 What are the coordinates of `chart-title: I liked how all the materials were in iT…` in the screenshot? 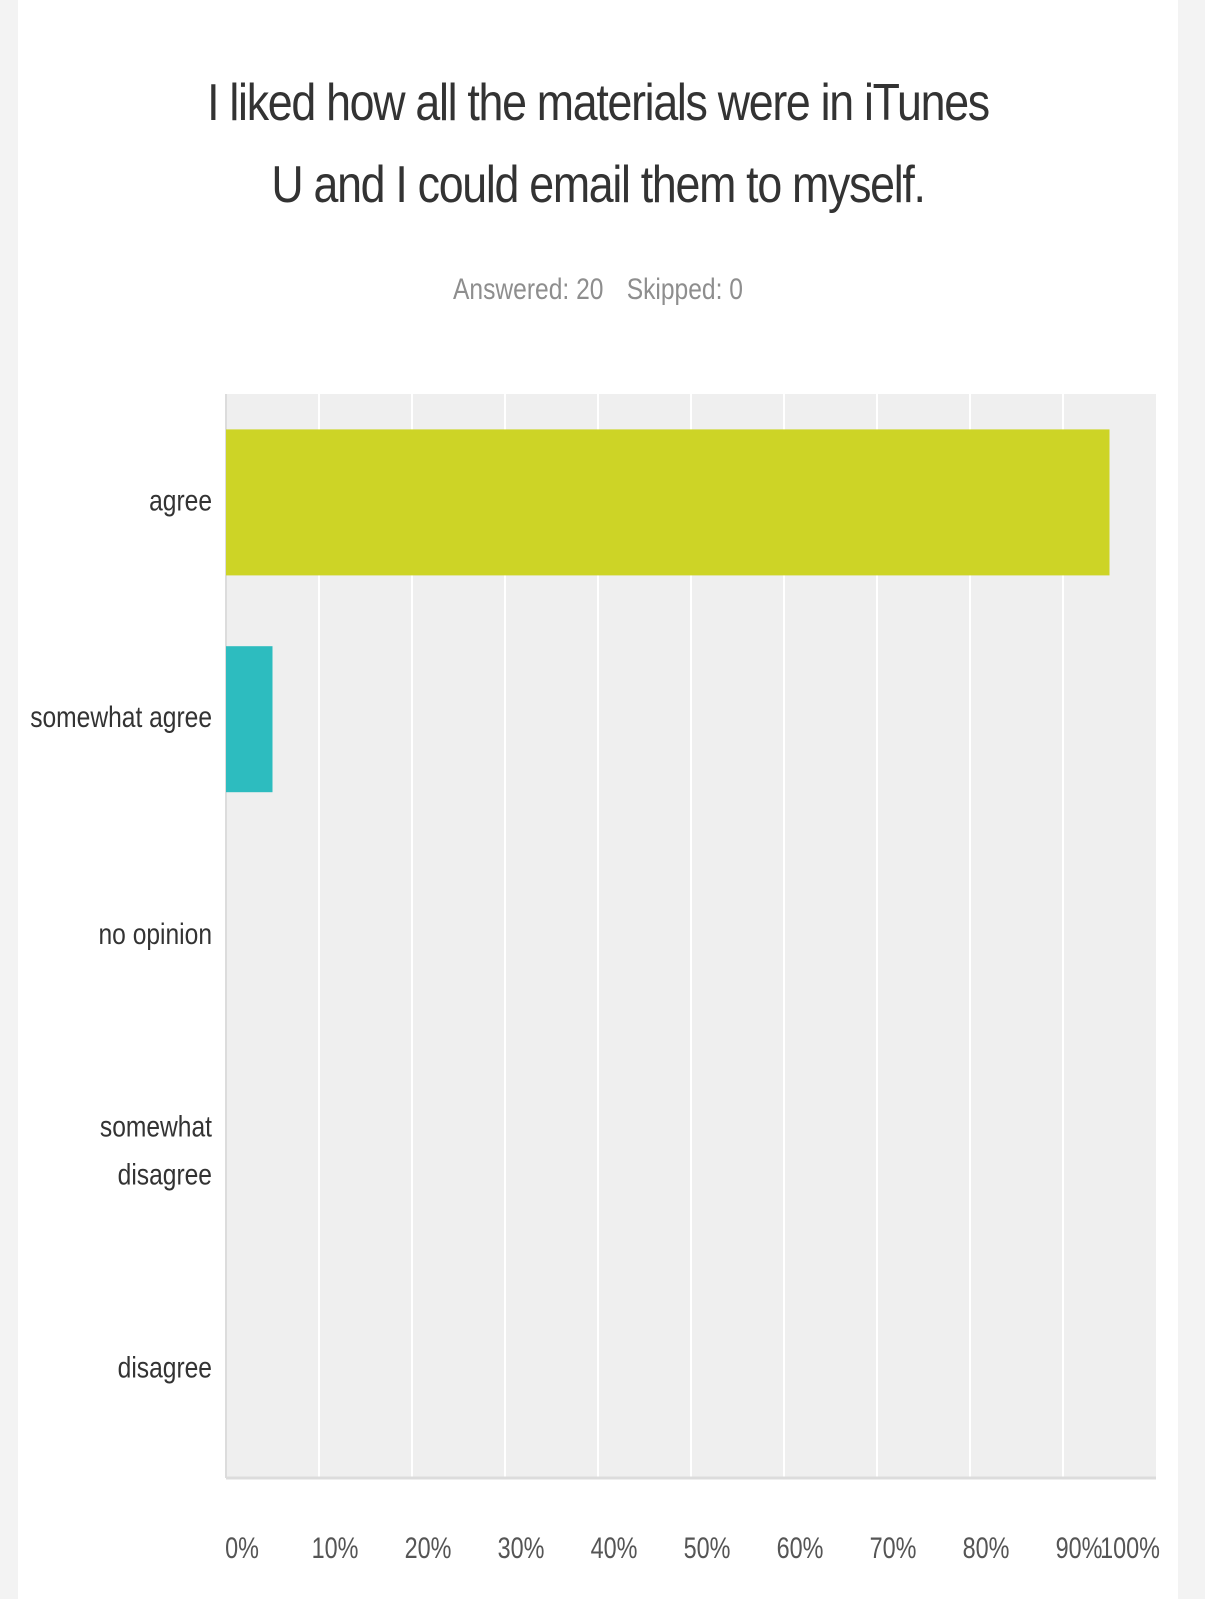 It's located at (598, 144).